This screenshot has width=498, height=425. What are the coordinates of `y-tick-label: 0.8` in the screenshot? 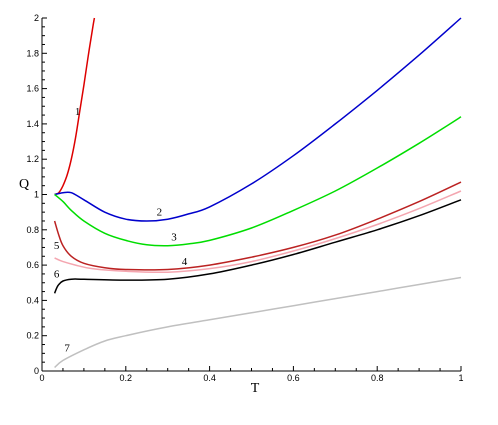 It's located at (32, 230).